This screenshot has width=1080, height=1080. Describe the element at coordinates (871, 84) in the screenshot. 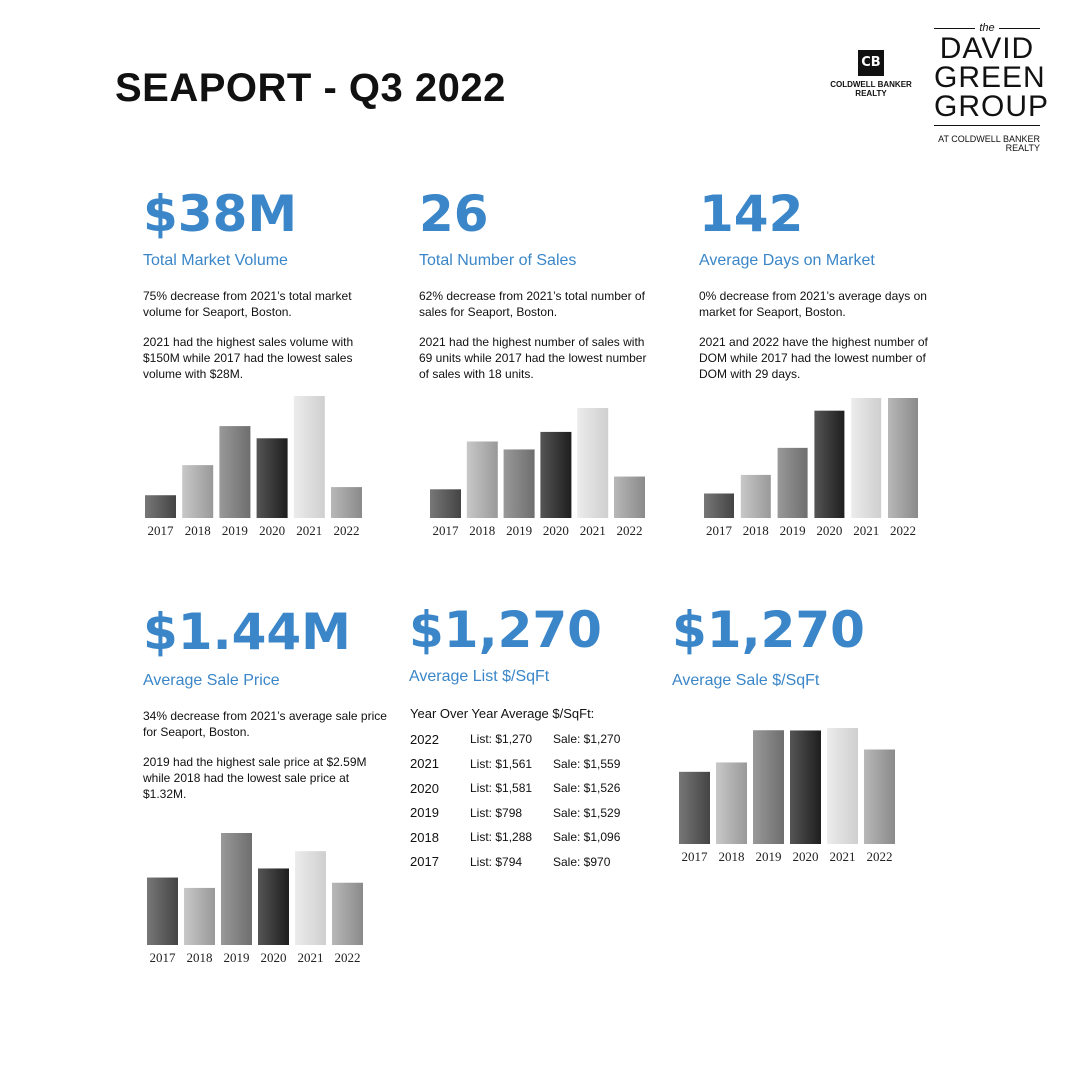

I see `cb-name-line1: COLDWELL BANKER` at that location.